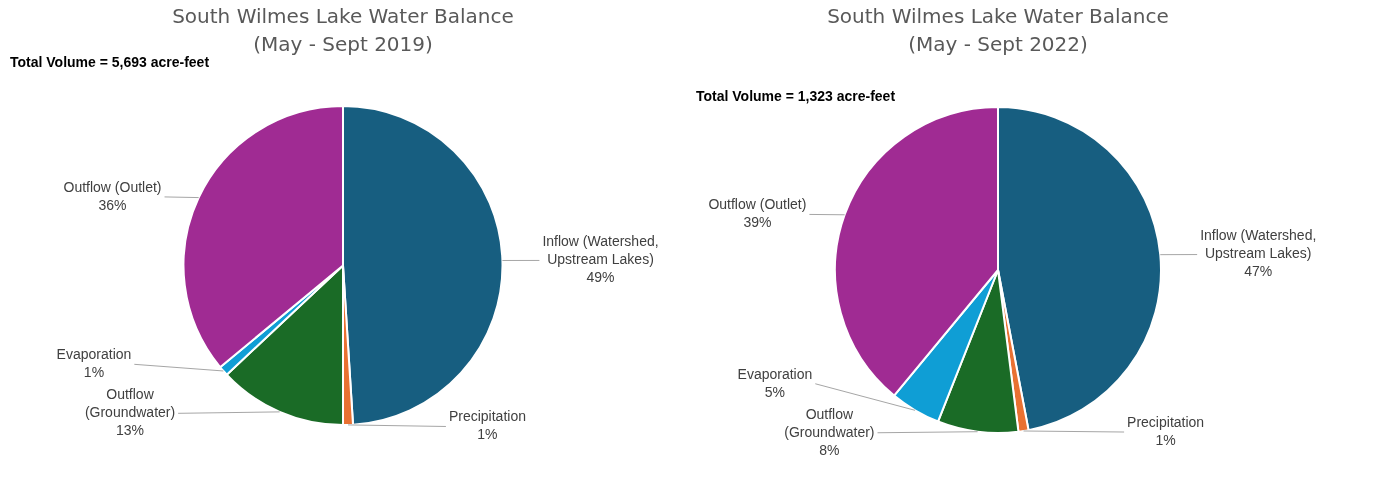 This screenshot has width=1384, height=479. I want to click on data-label: 39%, so click(757, 222).